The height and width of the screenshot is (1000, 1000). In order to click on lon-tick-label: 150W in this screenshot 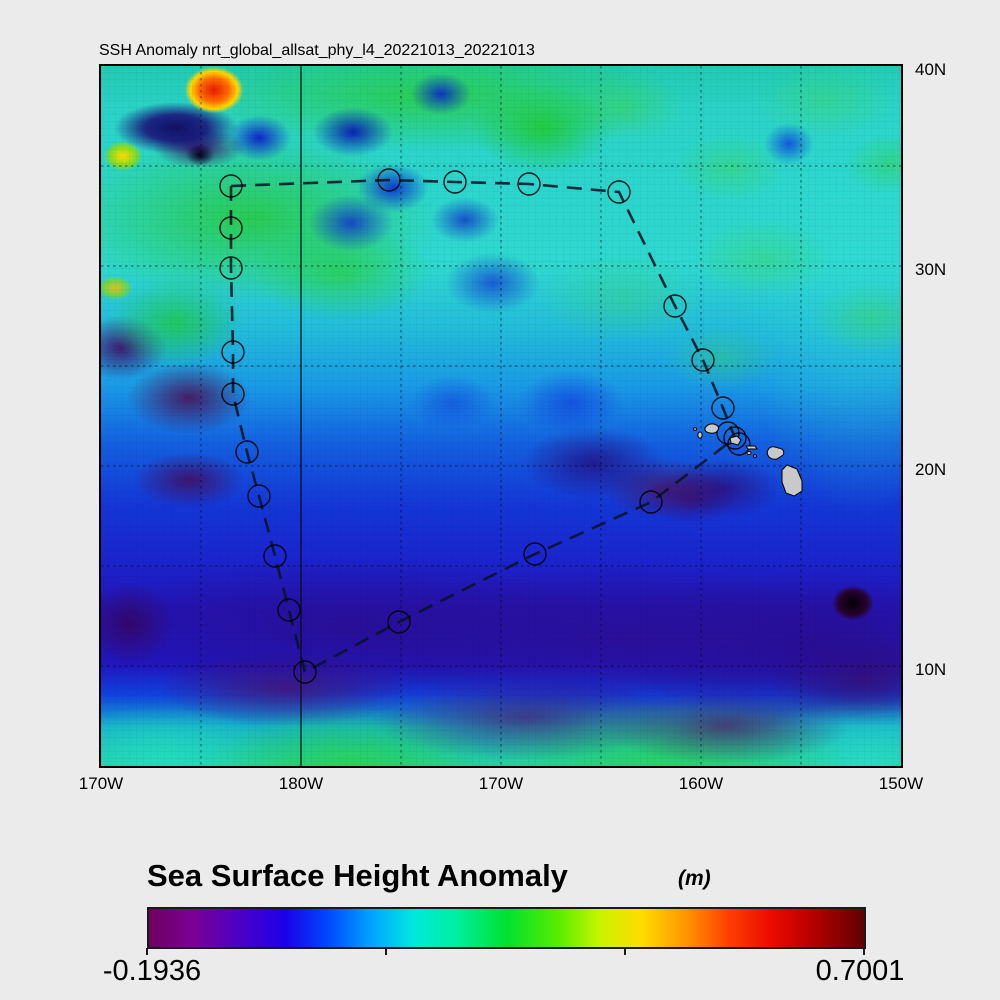, I will do `click(901, 783)`.